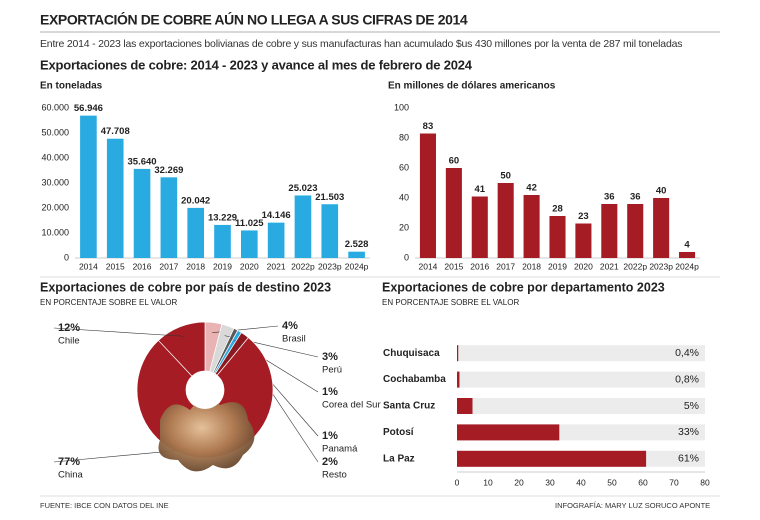 This screenshot has width=760, height=520. I want to click on x-tick-label: 0, so click(457, 482).